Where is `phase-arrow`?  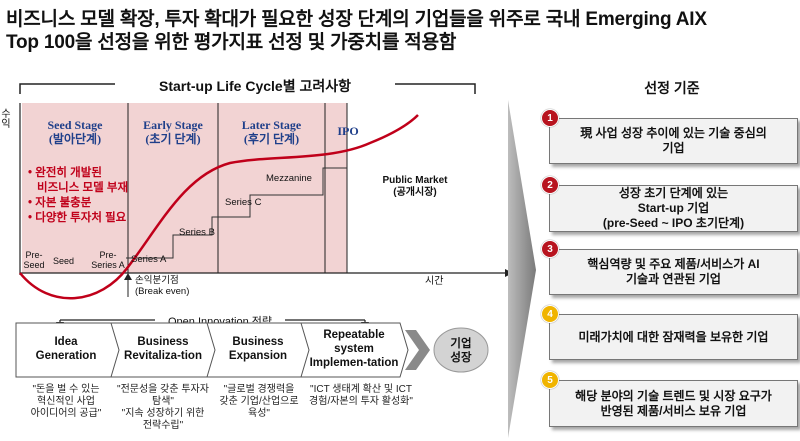 phase-arrow is located at coordinates (417, 350).